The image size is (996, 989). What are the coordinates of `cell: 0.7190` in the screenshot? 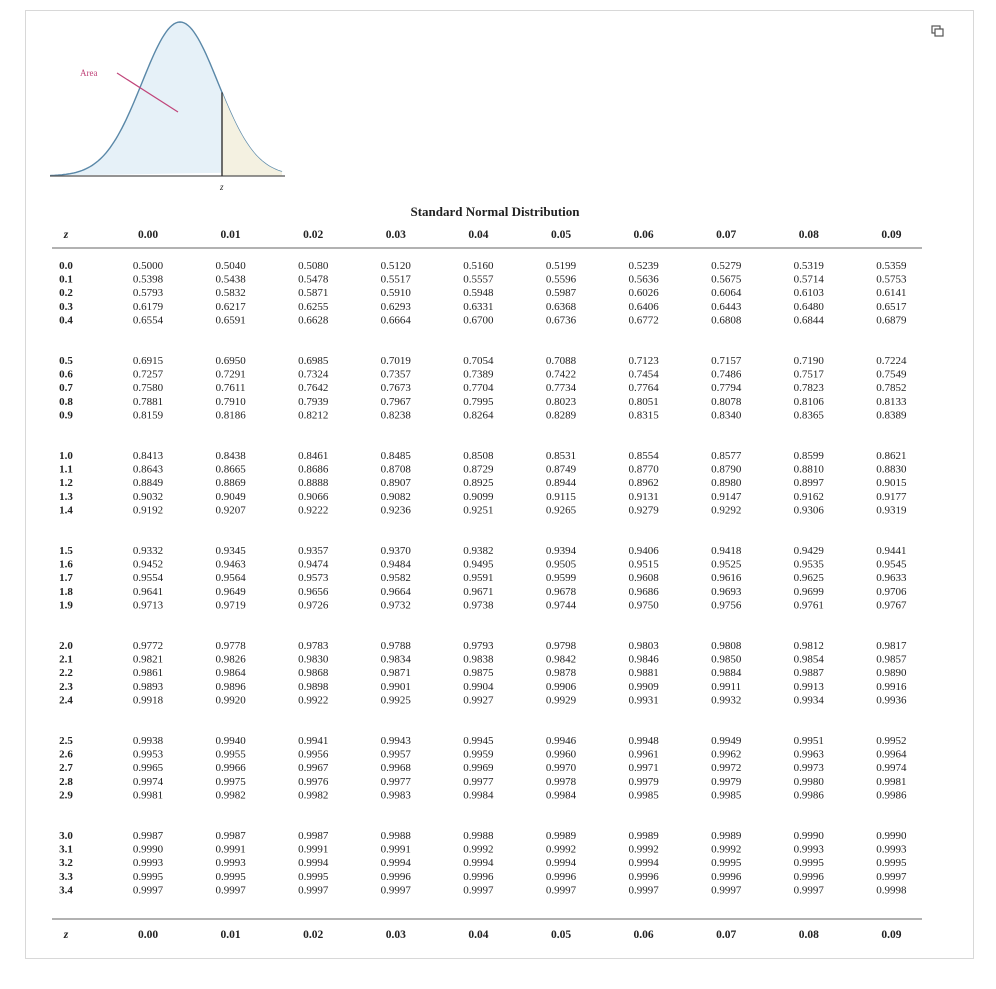 It's located at (809, 361).